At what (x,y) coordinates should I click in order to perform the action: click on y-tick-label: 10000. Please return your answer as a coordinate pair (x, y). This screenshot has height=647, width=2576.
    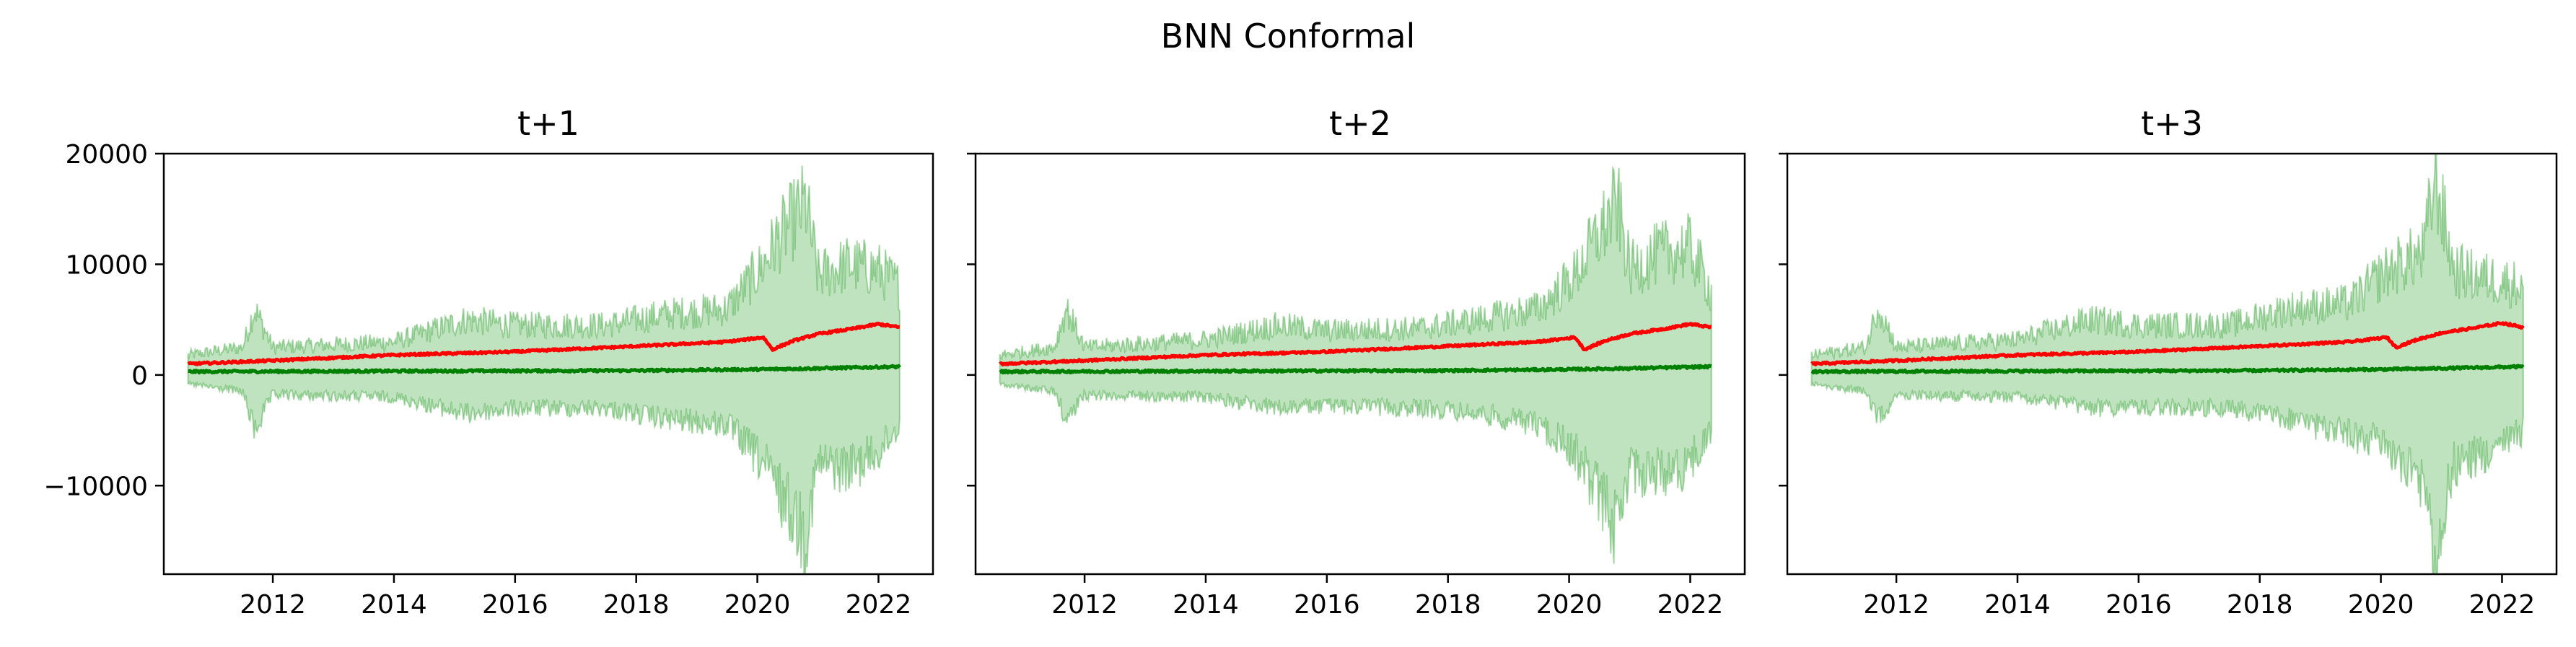
    Looking at the image, I should click on (107, 265).